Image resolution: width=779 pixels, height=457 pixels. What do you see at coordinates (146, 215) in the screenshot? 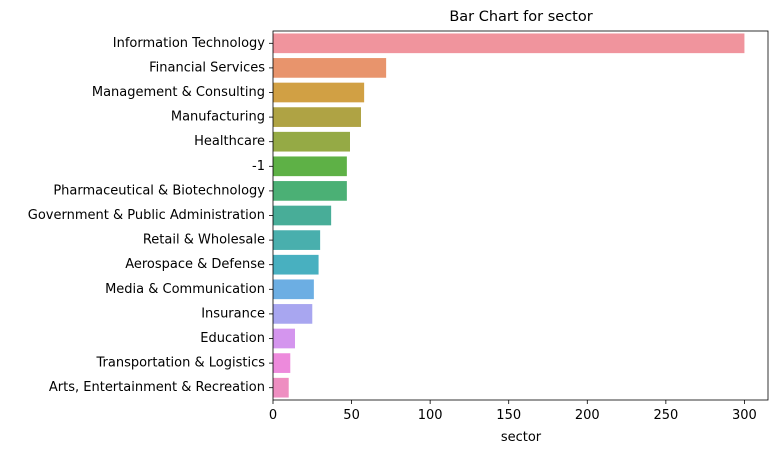
I see `y-tick-label: Government & Public Administration` at bounding box center [146, 215].